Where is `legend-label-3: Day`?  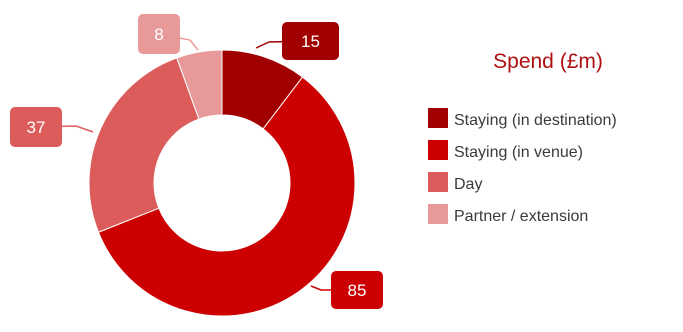
legend-label-3: Day is located at coordinates (468, 184).